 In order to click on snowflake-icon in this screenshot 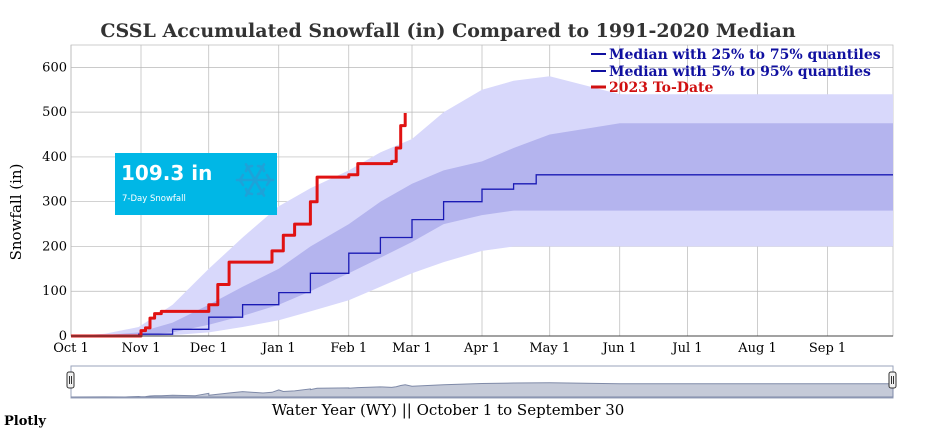, I will do `click(255, 180)`.